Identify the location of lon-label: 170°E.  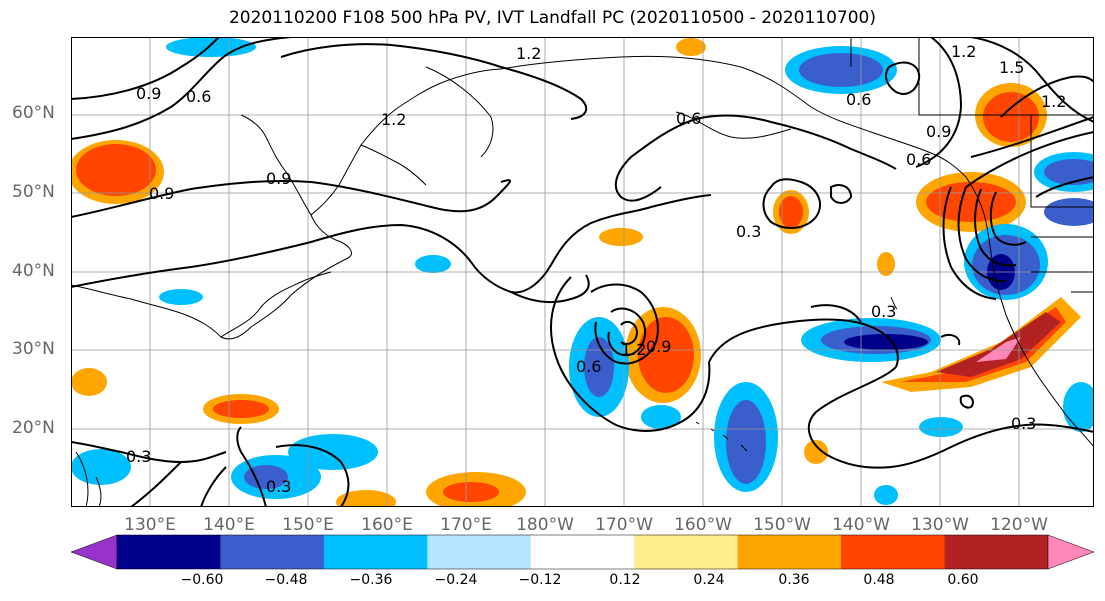
(466, 525).